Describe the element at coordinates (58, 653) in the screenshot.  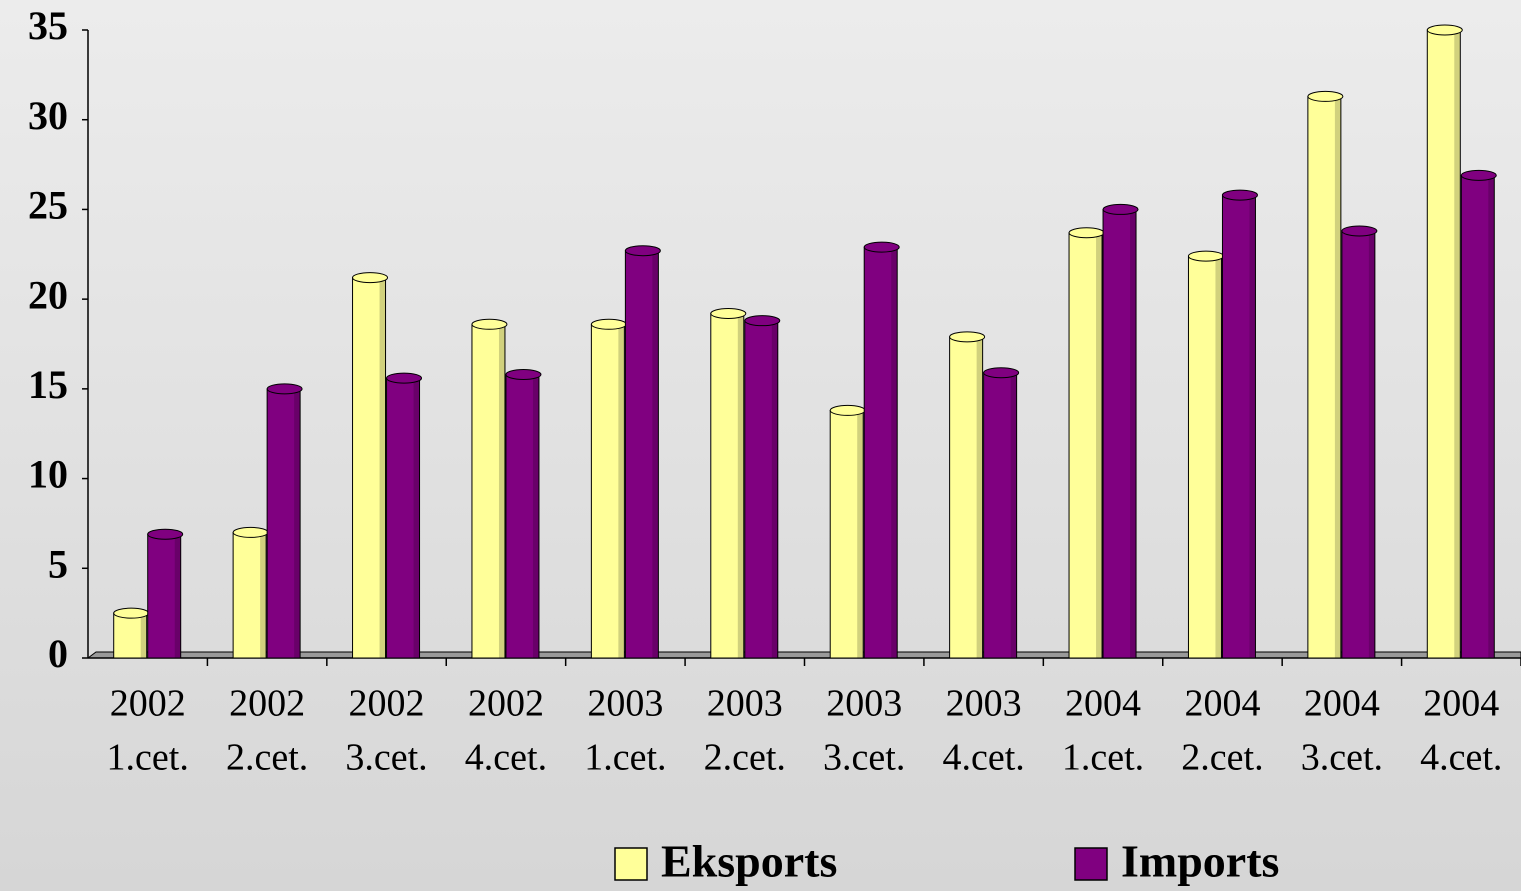
I see `y-tick-label: 0` at that location.